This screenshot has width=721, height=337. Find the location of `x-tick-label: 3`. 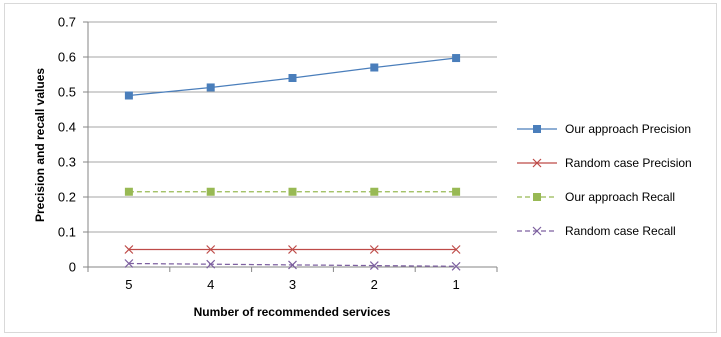

x-tick-label: 3 is located at coordinates (292, 284).